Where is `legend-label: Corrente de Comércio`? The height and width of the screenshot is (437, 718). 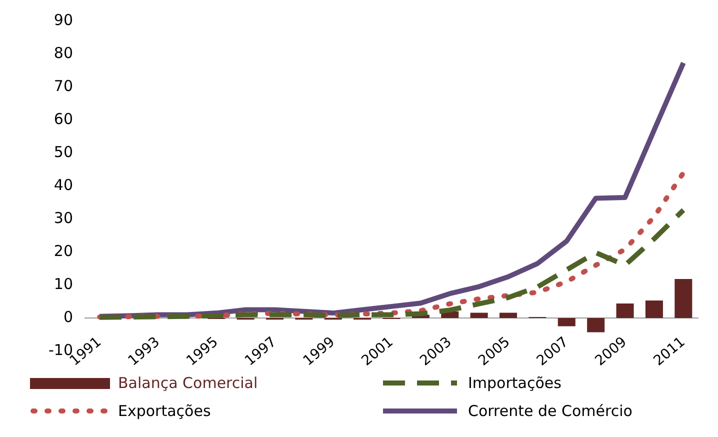
legend-label: Corrente de Comércio is located at coordinates (550, 411).